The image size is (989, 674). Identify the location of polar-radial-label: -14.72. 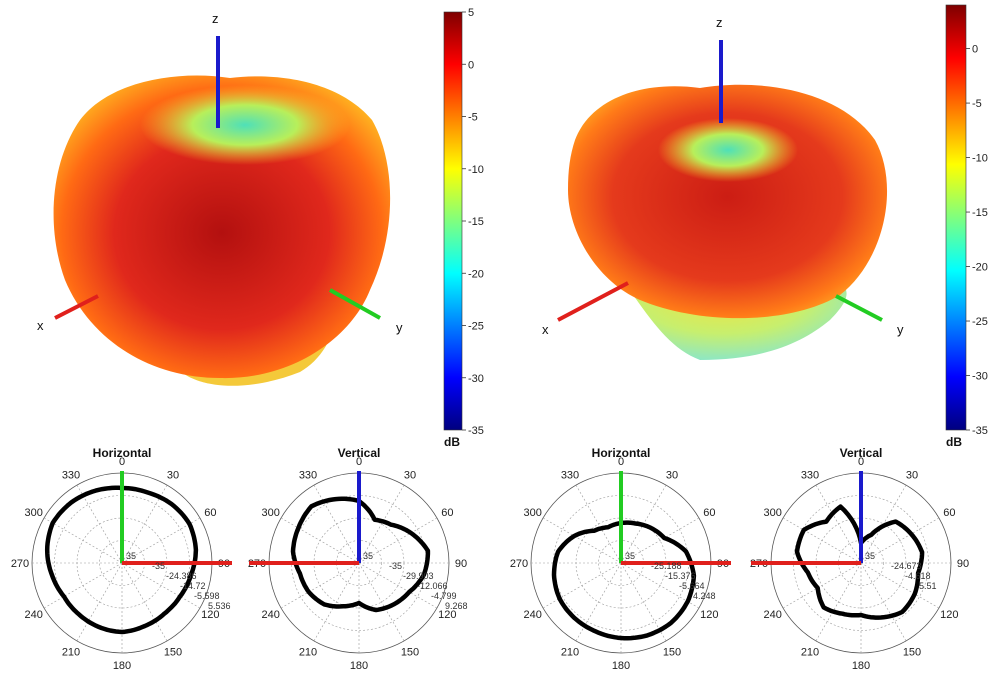
(193, 586).